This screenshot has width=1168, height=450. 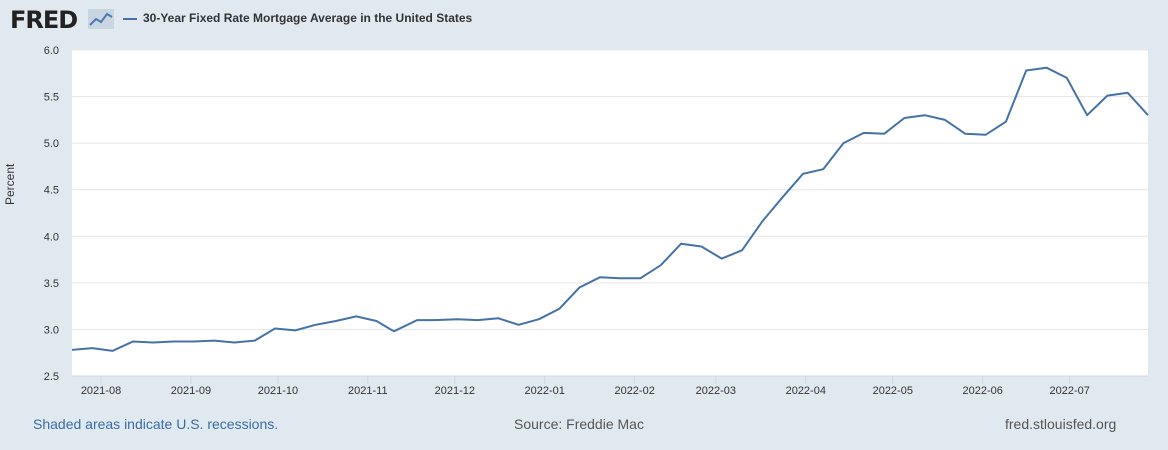 I want to click on x-tick-label: 2022-04, so click(x=806, y=391).